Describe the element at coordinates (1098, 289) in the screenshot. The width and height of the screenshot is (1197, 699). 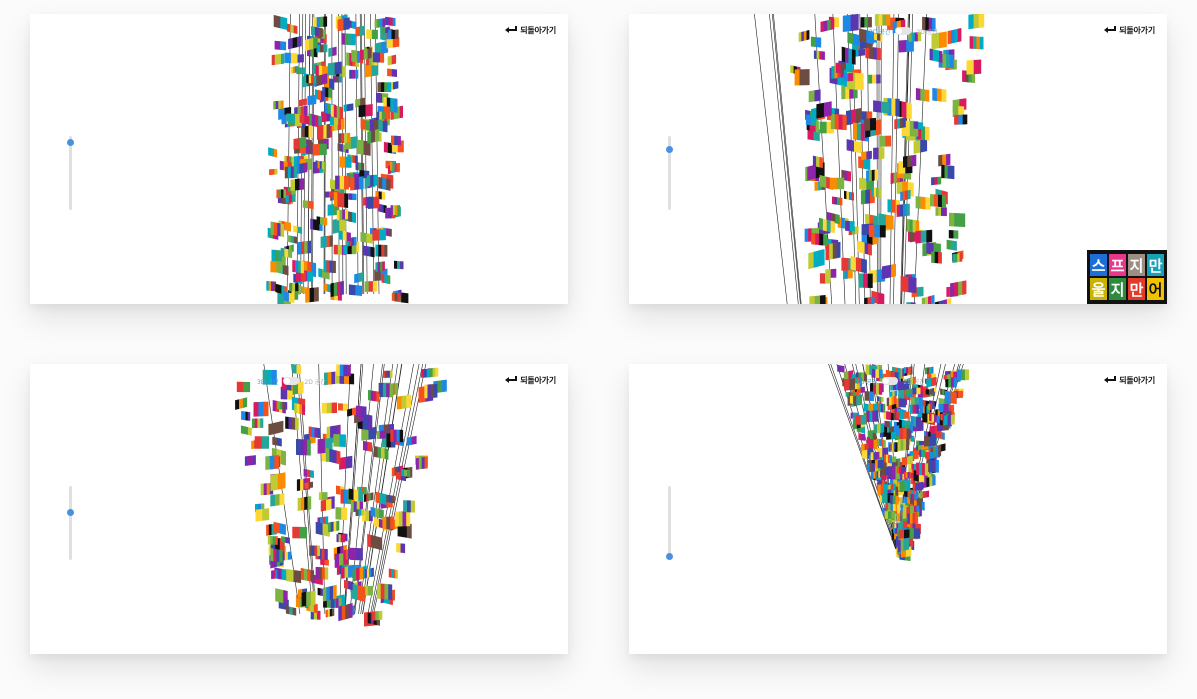
I see `phrase-char: 울` at that location.